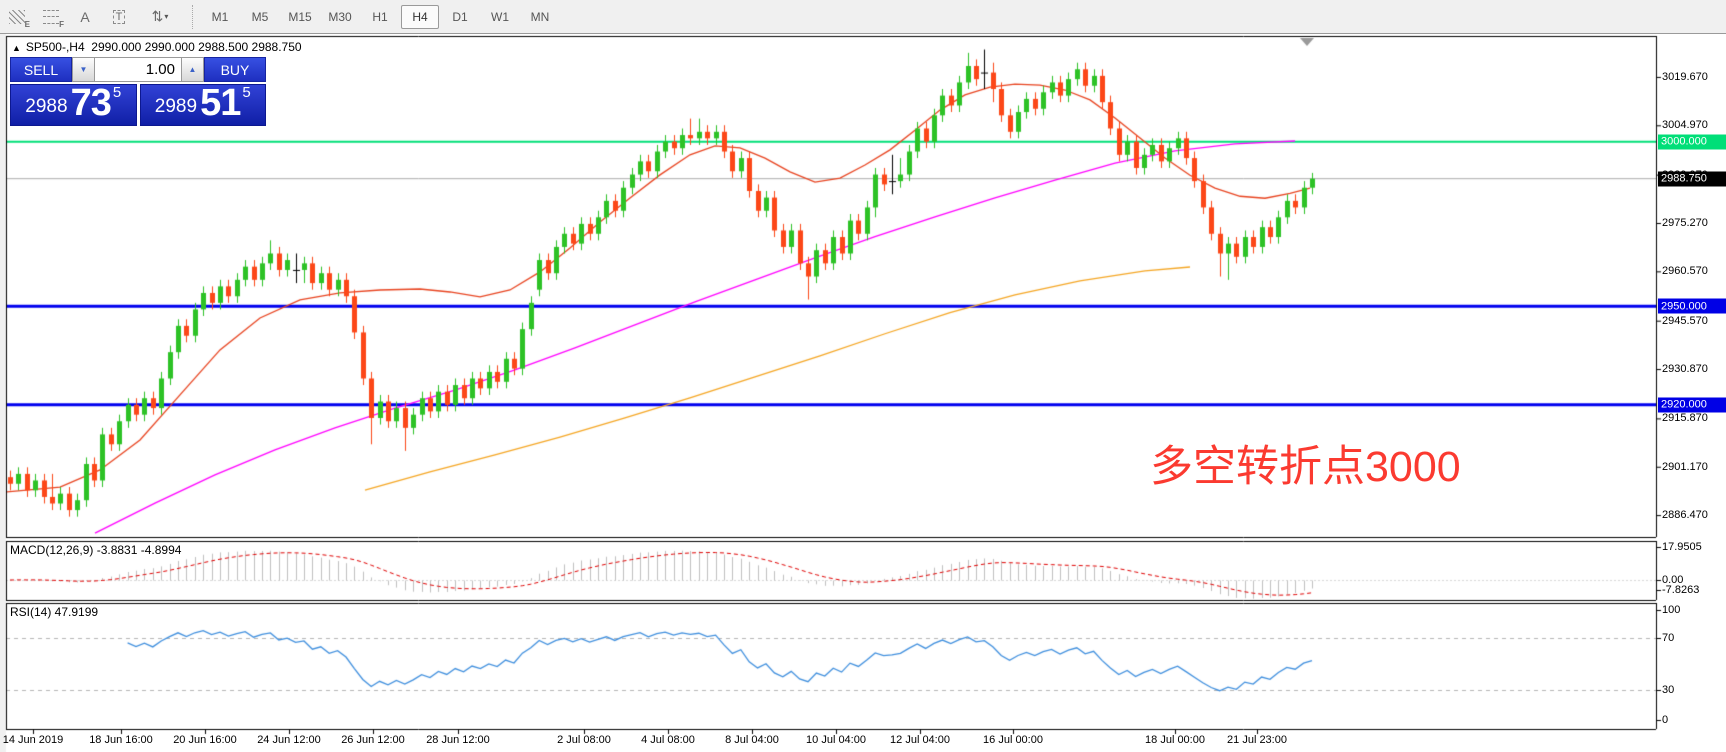 Image resolution: width=1726 pixels, height=752 pixels. What do you see at coordinates (340, 16) in the screenshot?
I see `timeframe-button-M30: M30` at bounding box center [340, 16].